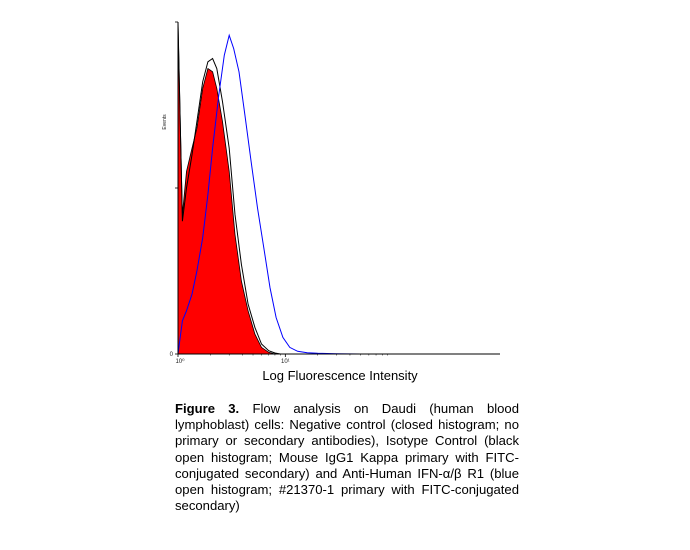 This screenshot has width=690, height=550. What do you see at coordinates (172, 355) in the screenshot?
I see `y-tick-label: 0` at bounding box center [172, 355].